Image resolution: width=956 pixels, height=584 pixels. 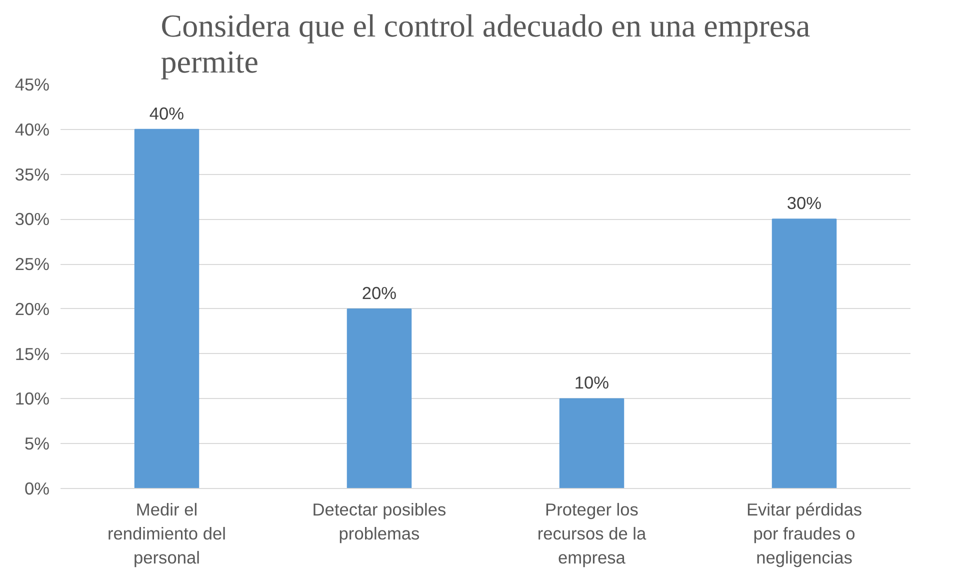 I want to click on data-label: 40%, so click(x=166, y=113).